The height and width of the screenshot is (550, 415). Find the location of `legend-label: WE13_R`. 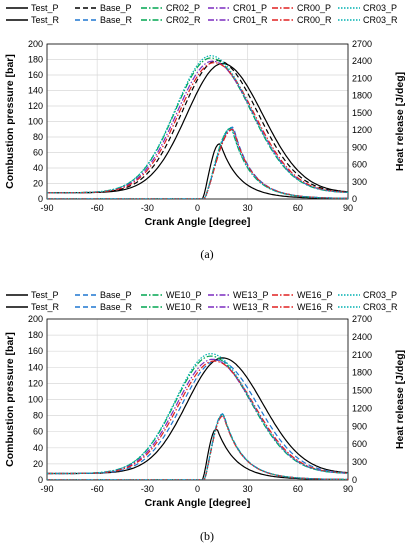

legend-label: WE13_R is located at coordinates (251, 307).